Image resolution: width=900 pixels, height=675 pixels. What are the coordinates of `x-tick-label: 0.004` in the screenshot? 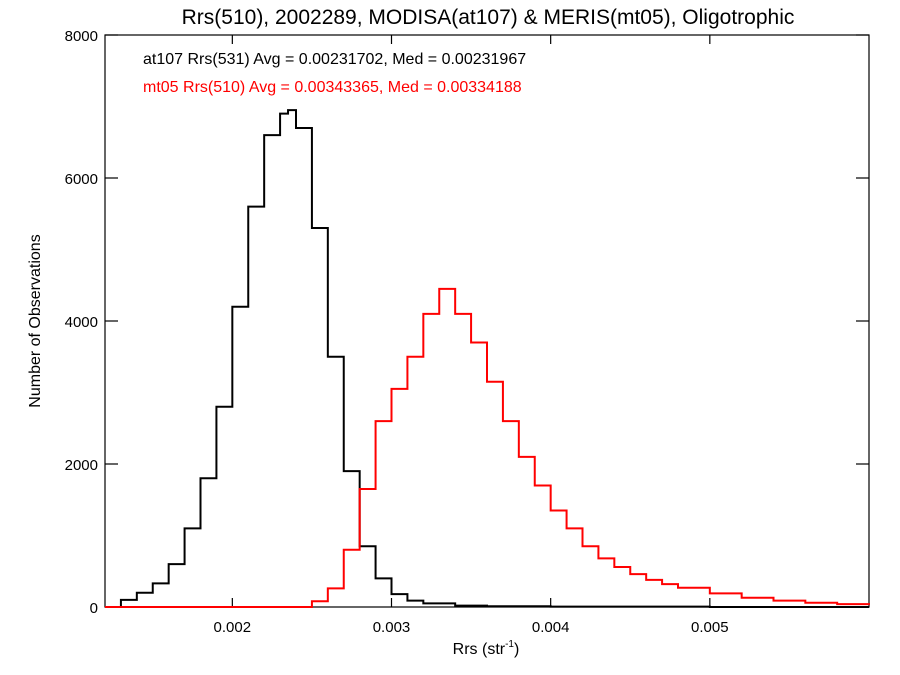 It's located at (551, 627).